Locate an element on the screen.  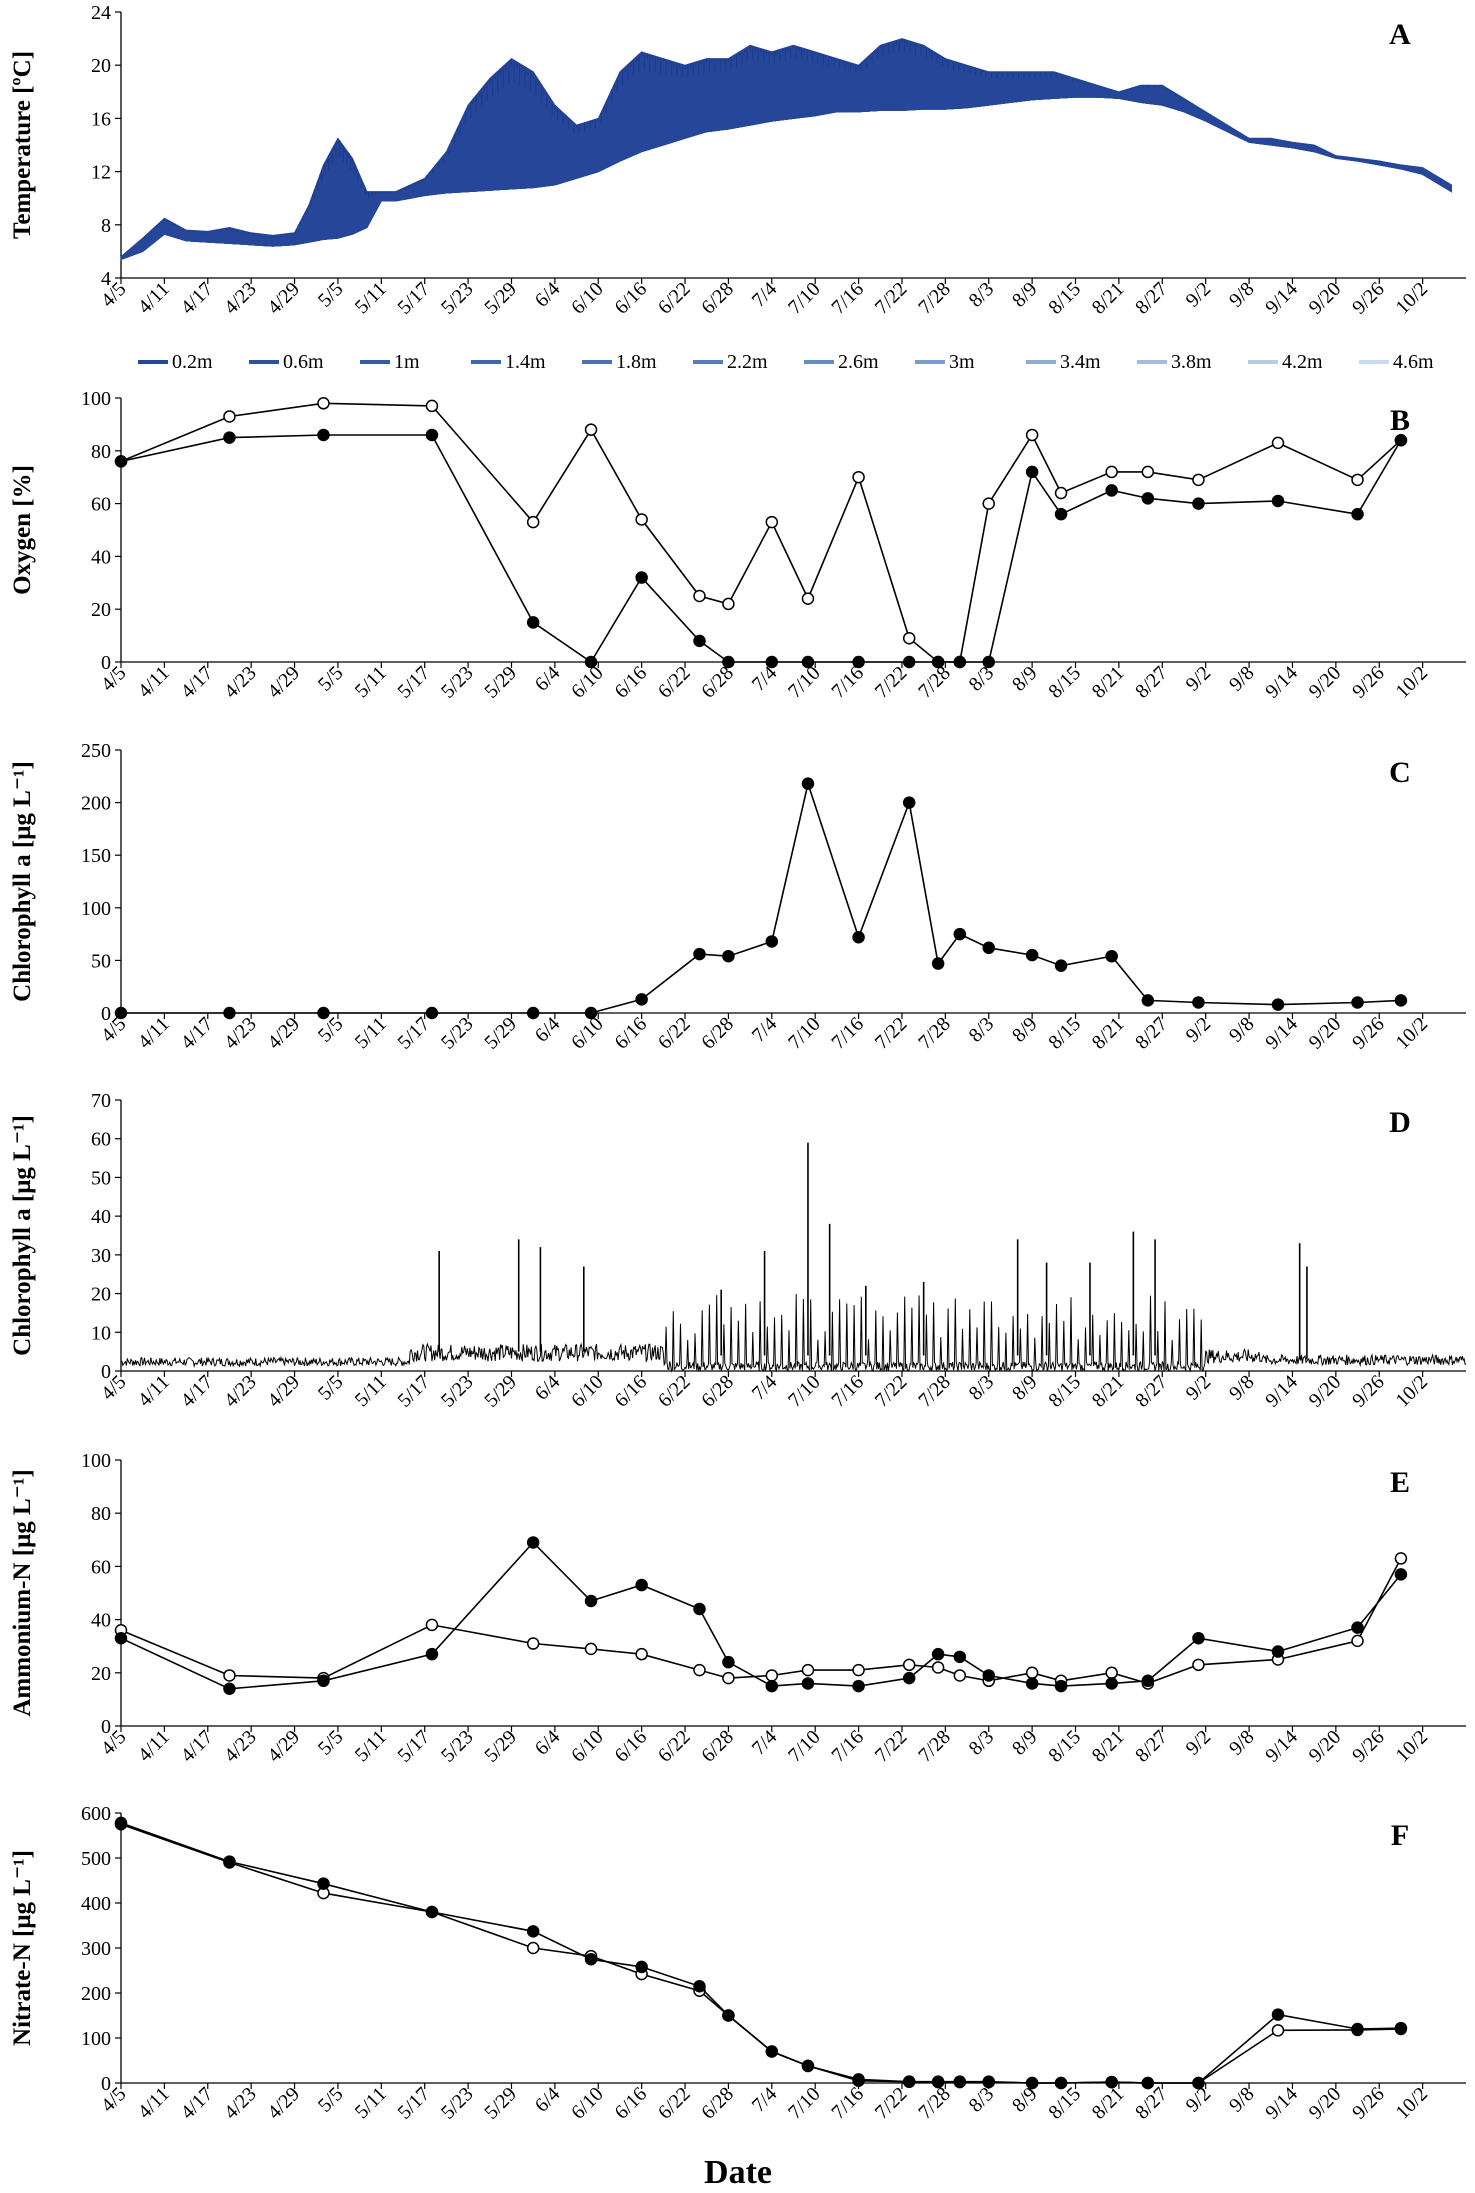
panel-label: C is located at coordinates (1400, 772).